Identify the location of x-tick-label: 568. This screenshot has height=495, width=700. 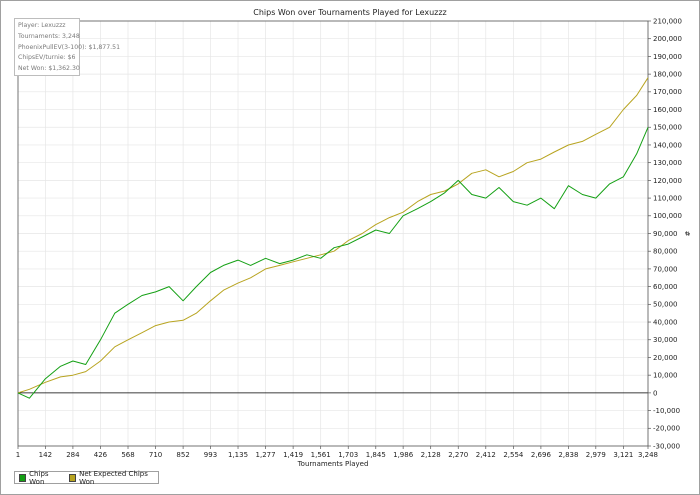
(127, 455).